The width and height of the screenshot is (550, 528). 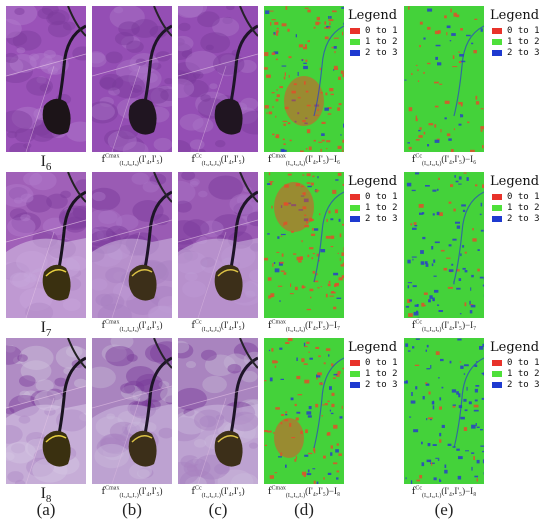 I want to click on panel-r1-c5, so click(x=444, y=79).